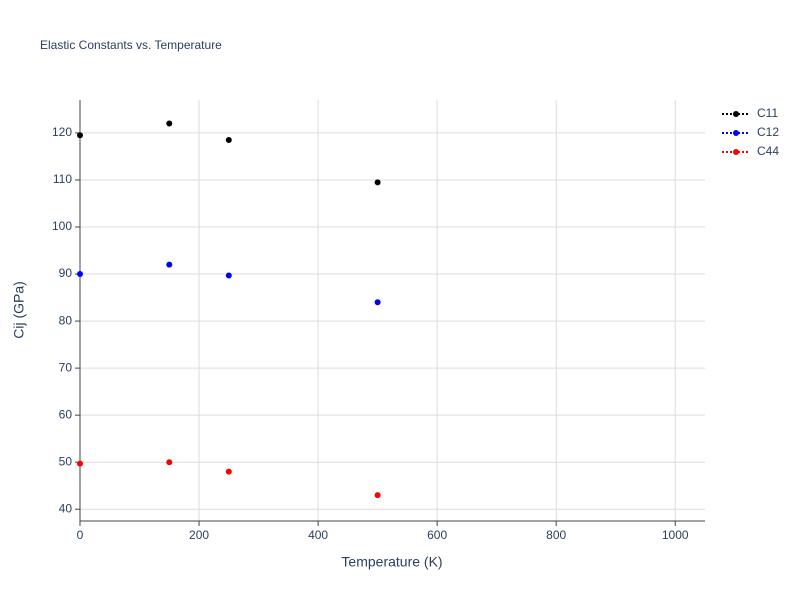 This screenshot has width=800, height=600. I want to click on x-tick-label: 400, so click(318, 535).